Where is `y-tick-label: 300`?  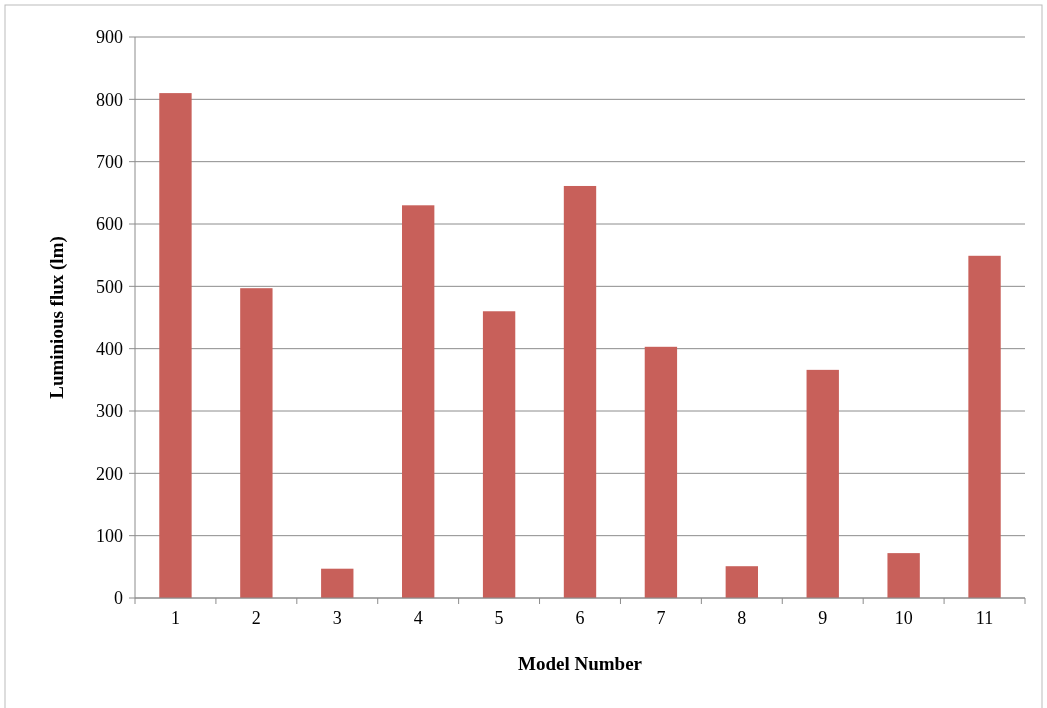
y-tick-label: 300 is located at coordinates (109, 411).